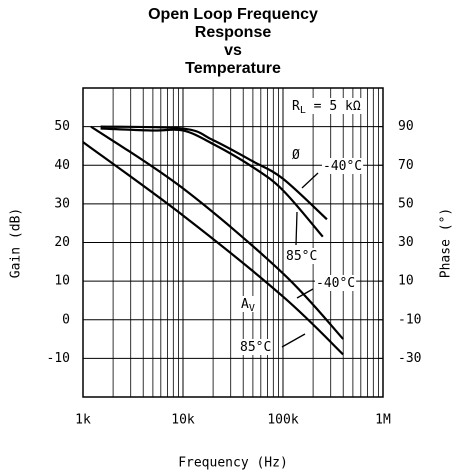 Image resolution: width=456 pixels, height=474 pixels. What do you see at coordinates (252, 308) in the screenshot?
I see `annotation-sub: V` at bounding box center [252, 308].